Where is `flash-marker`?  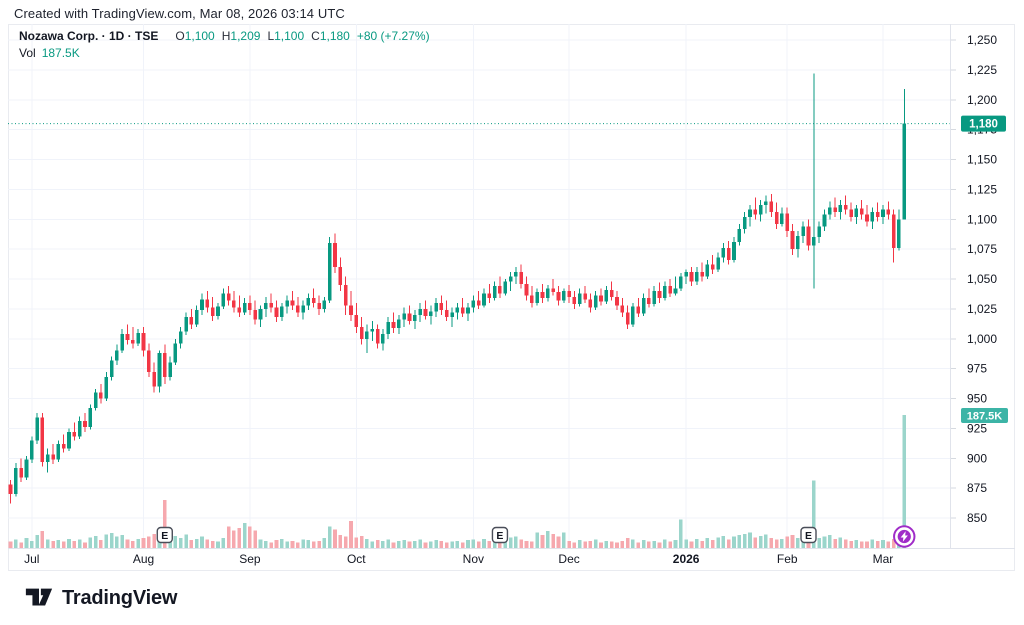 flash-marker is located at coordinates (904, 536).